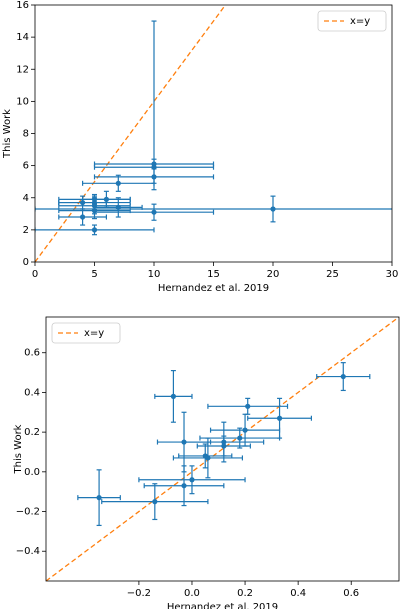 This screenshot has height=609, width=400. What do you see at coordinates (26, 198) in the screenshot?
I see `y-tick-label: 4` at bounding box center [26, 198].